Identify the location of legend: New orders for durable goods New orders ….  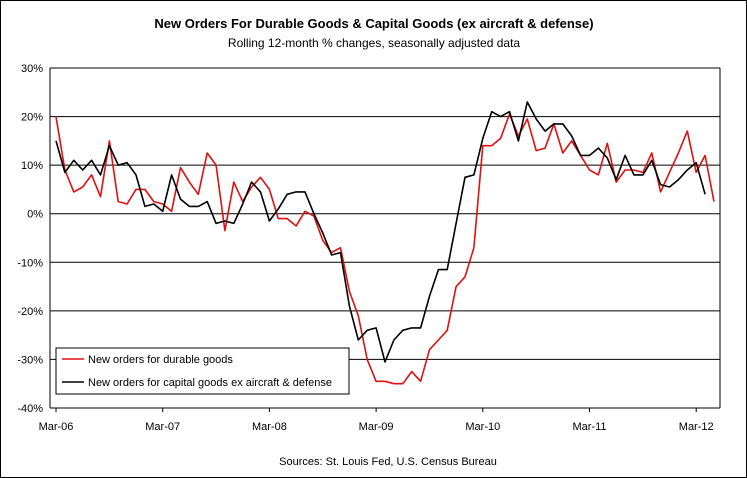
(202, 371).